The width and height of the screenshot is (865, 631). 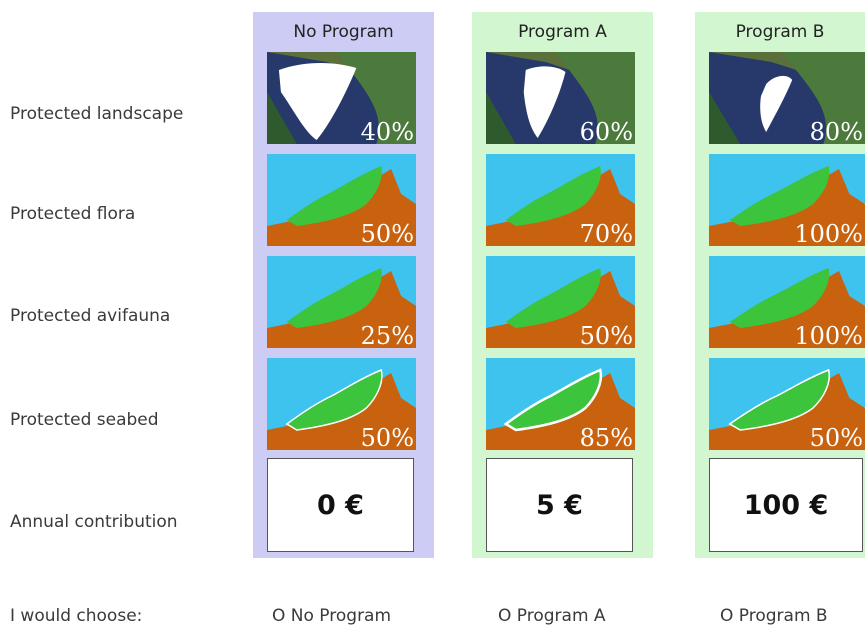 I want to click on option-program-a: O Program A, so click(x=552, y=616).